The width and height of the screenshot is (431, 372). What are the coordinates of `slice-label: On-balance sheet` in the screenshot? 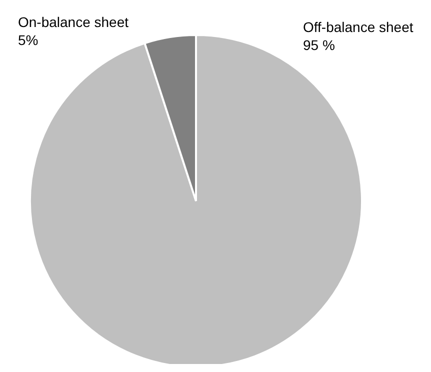 It's located at (73, 22).